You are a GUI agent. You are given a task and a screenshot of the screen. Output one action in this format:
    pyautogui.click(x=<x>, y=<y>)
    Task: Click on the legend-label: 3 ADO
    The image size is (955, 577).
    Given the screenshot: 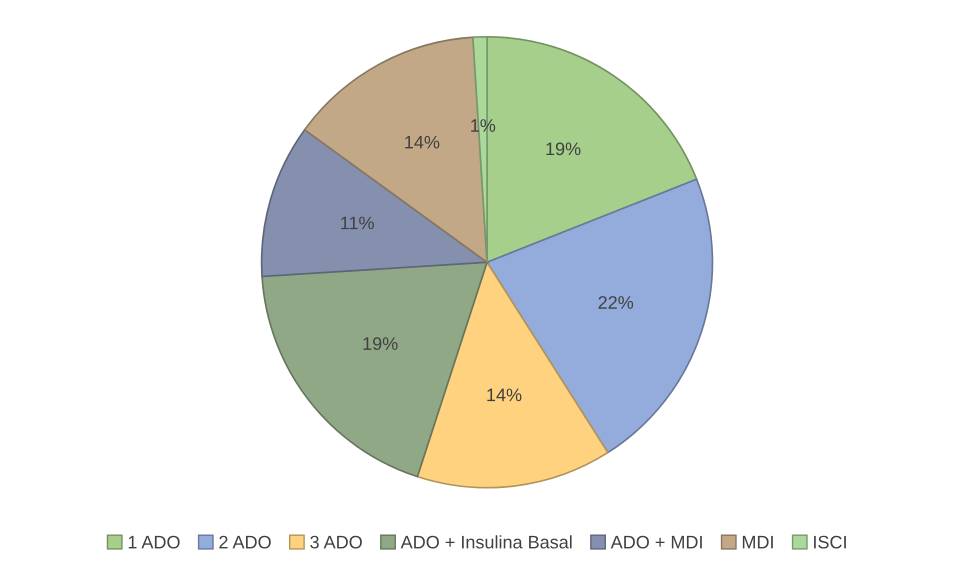 What is the action you would take?
    pyautogui.click(x=336, y=542)
    